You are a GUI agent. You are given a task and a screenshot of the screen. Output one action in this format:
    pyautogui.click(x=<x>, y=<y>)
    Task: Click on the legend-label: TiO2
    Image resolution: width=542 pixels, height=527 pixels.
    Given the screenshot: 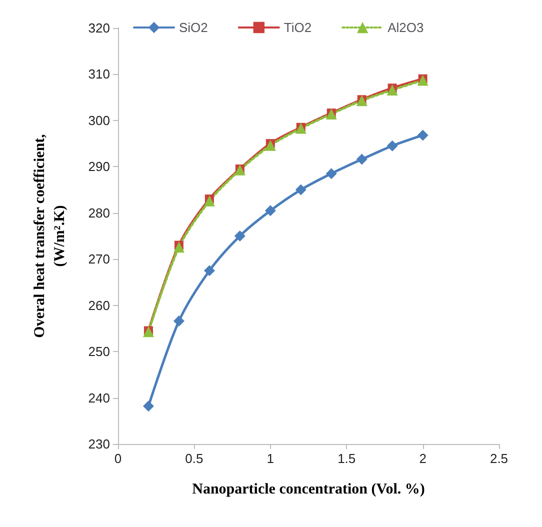 What is the action you would take?
    pyautogui.click(x=298, y=27)
    